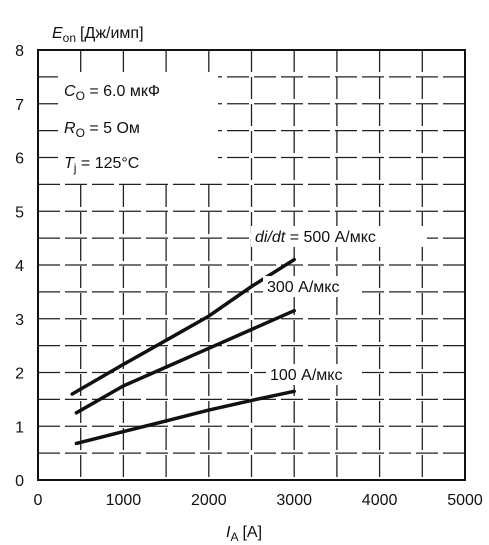  I want to click on condition-text: Tj = 125°C, so click(101, 165).